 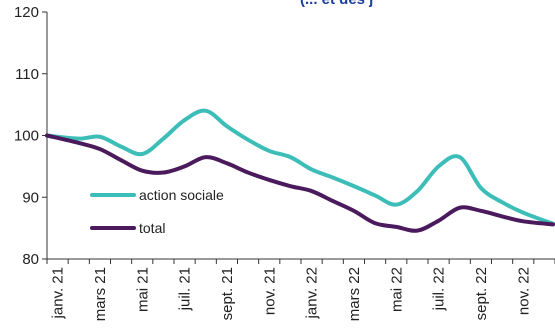 What do you see at coordinates (185, 289) in the screenshot?
I see `x-tick-label: juil. 21` at bounding box center [185, 289].